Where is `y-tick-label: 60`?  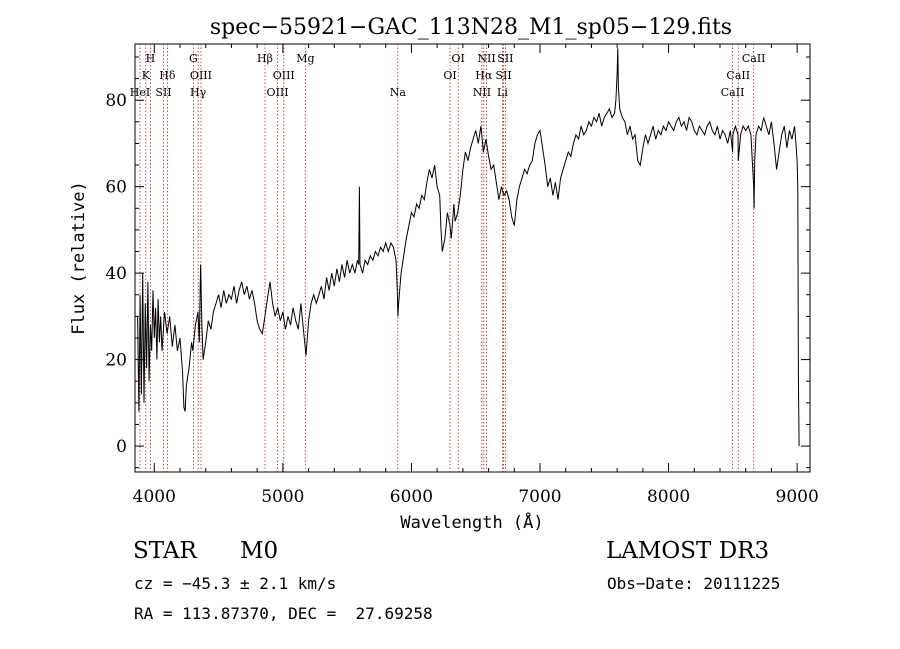
y-tick-label: 60 is located at coordinates (116, 188).